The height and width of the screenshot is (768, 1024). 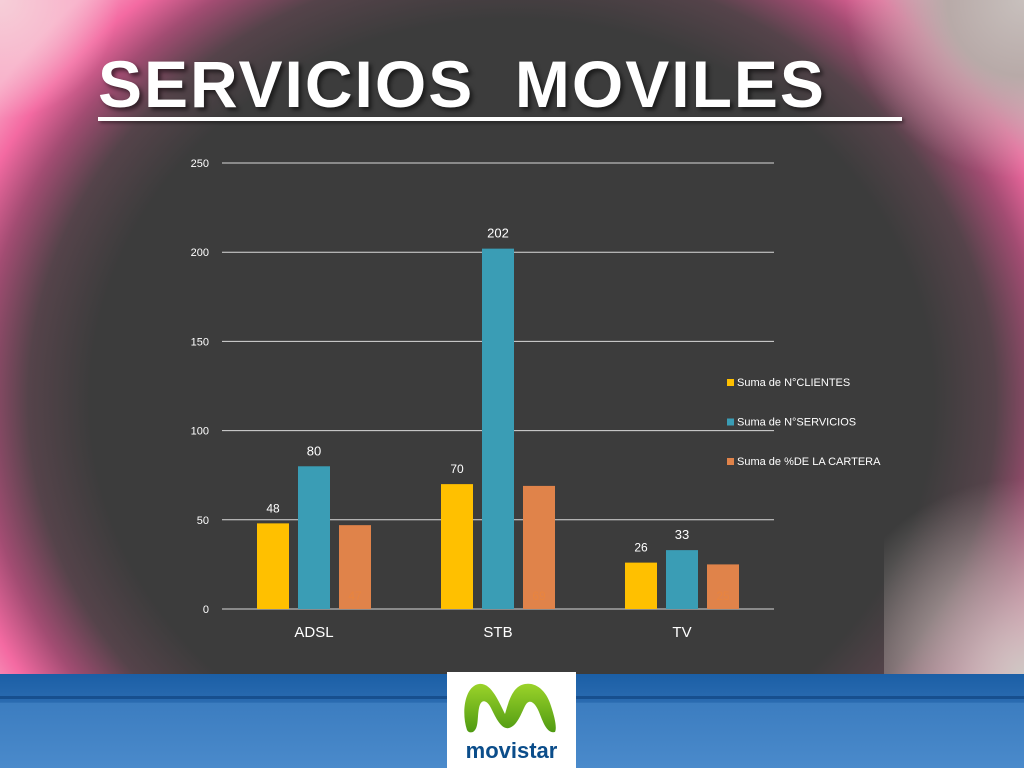 What do you see at coordinates (200, 164) in the screenshot?
I see `y-tick-label: 250` at bounding box center [200, 164].